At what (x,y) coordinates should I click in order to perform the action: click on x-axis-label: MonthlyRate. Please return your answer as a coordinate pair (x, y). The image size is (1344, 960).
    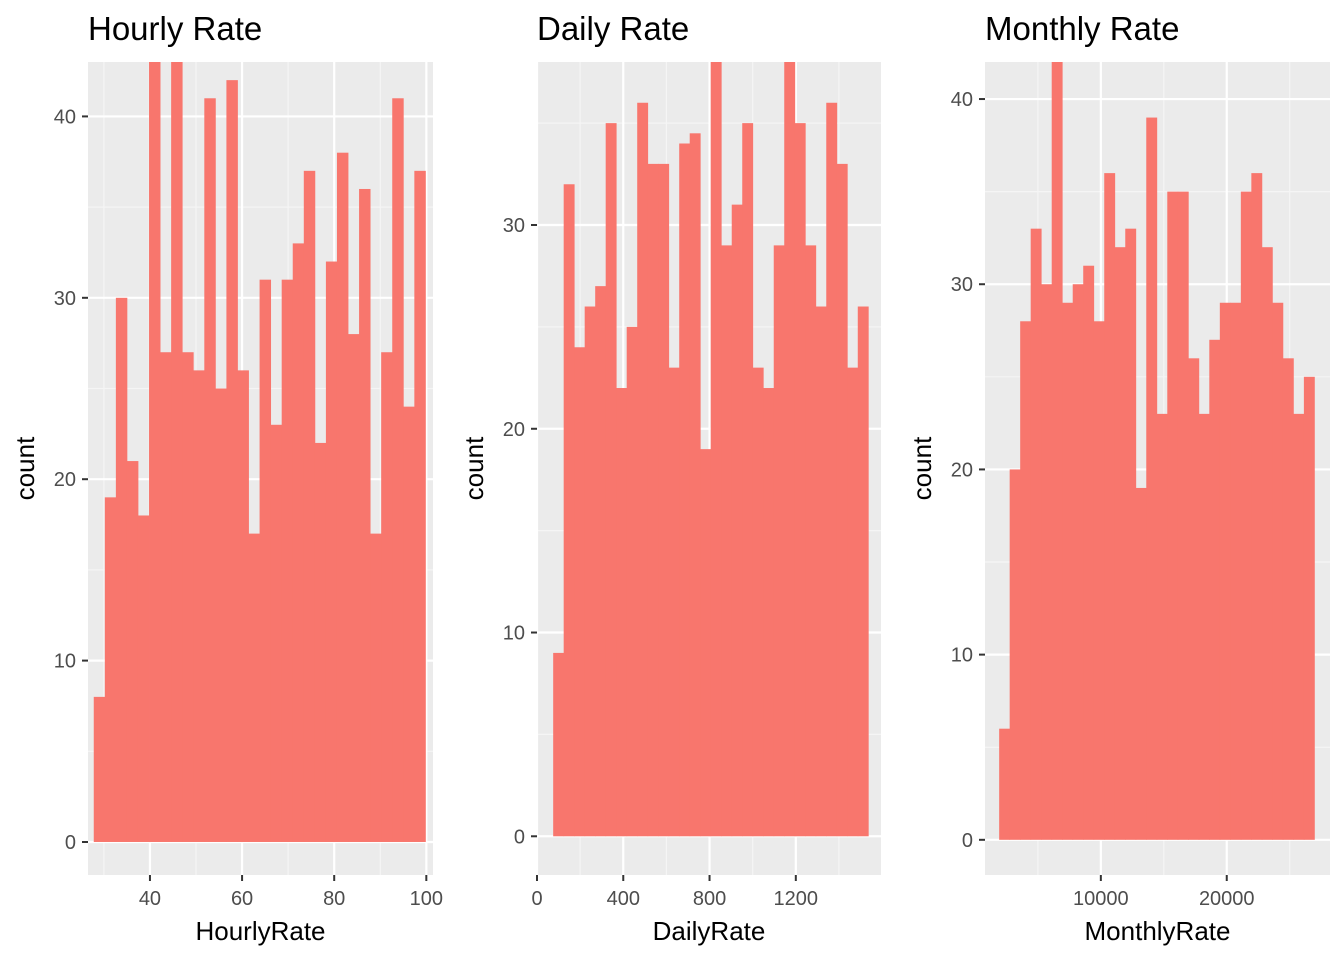
    Looking at the image, I should click on (1158, 931).